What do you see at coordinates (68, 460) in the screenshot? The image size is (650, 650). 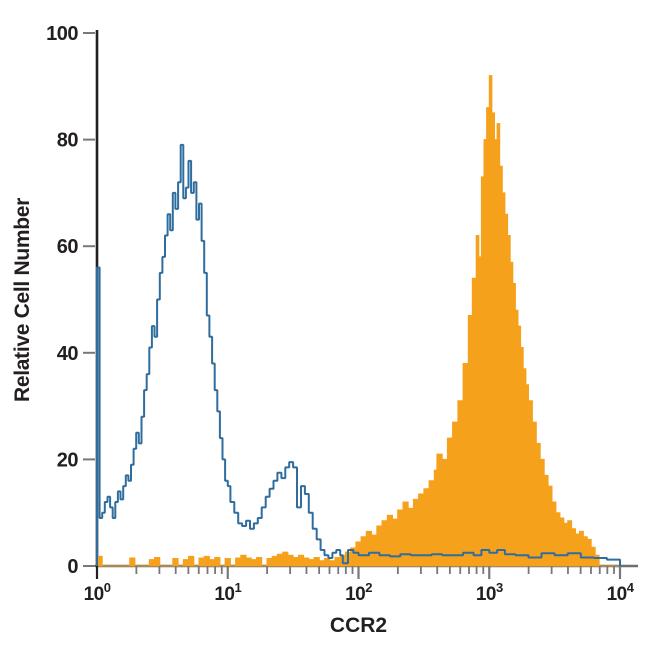 I see `y-tick-label: 20` at bounding box center [68, 460].